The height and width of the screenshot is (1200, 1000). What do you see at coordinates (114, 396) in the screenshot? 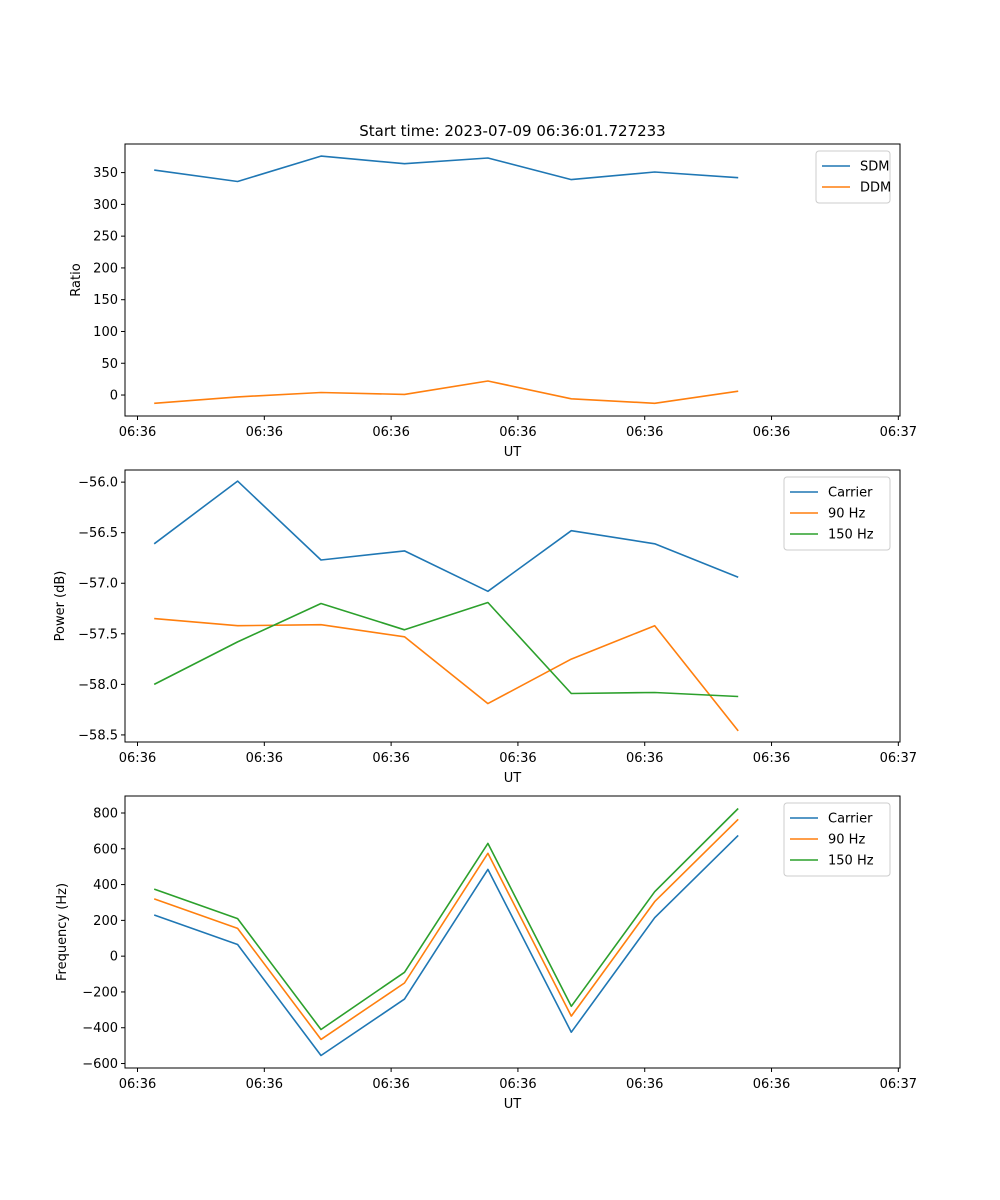
I see `ratio-y-tick-label: 0` at bounding box center [114, 396].